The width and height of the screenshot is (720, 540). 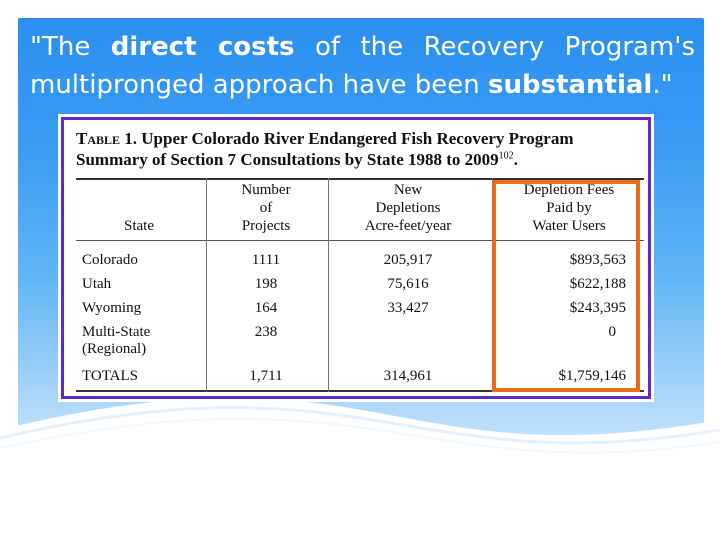 What do you see at coordinates (266, 332) in the screenshot?
I see `row-multistate-projects: 238` at bounding box center [266, 332].